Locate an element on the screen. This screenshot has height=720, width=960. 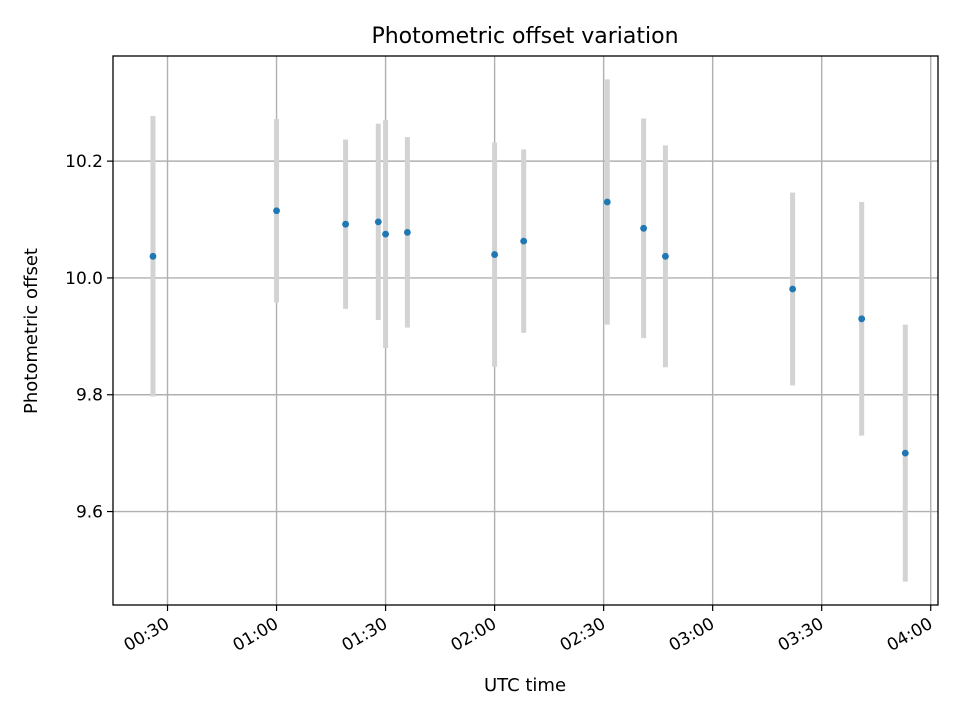
y-tick-label: 10.0 is located at coordinates (84, 279).